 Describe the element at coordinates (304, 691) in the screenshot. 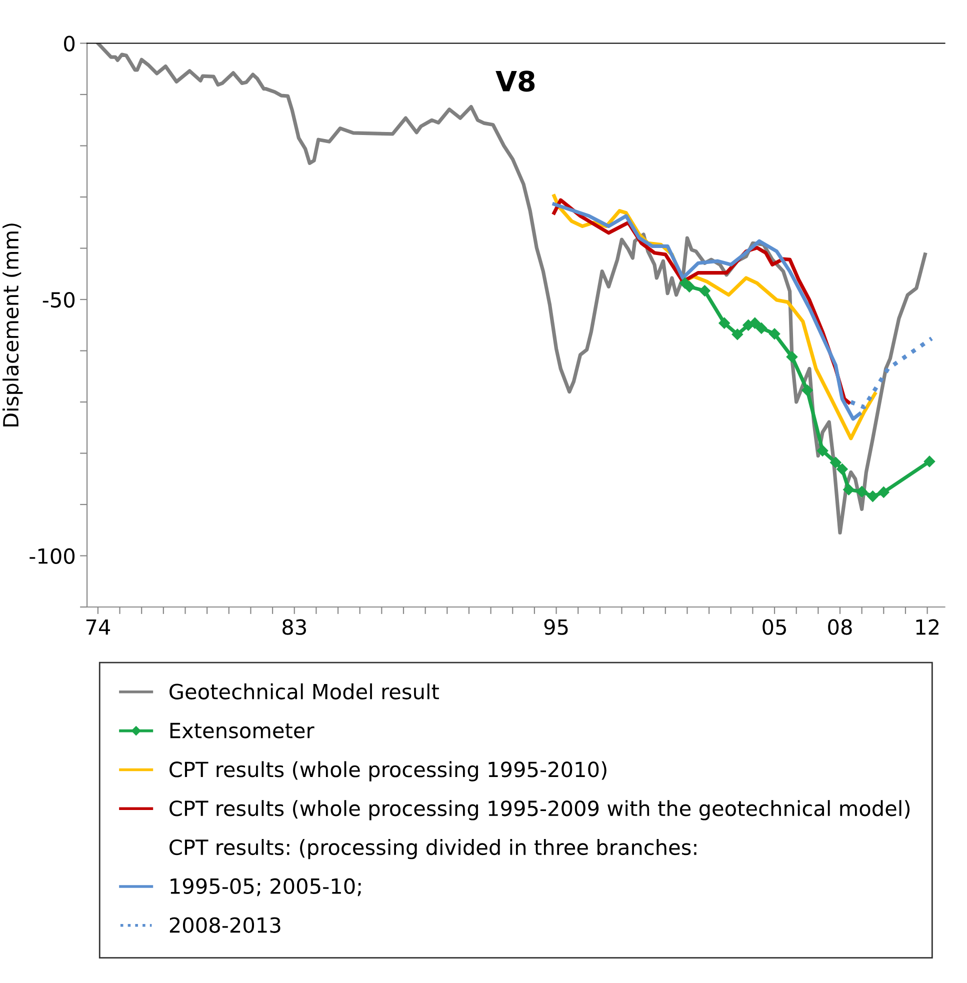

I see `legend-label: Geotechnical Model result` at that location.